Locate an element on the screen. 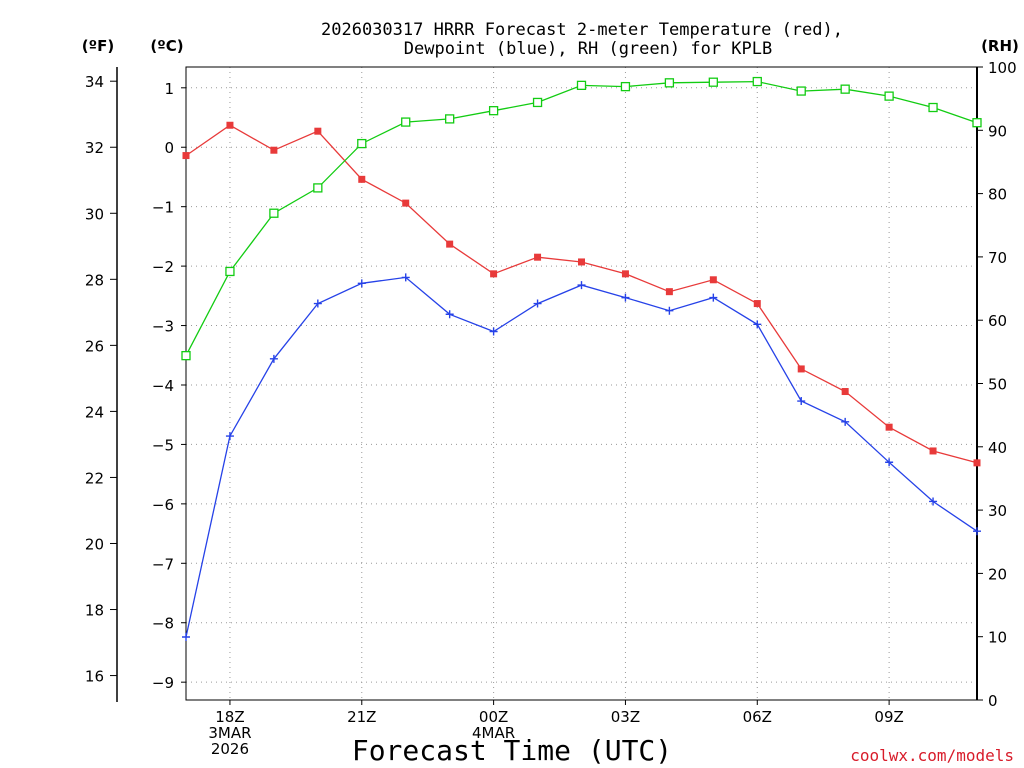 The width and height of the screenshot is (1024, 768). celsius-tick-label: −4 is located at coordinates (163, 386).